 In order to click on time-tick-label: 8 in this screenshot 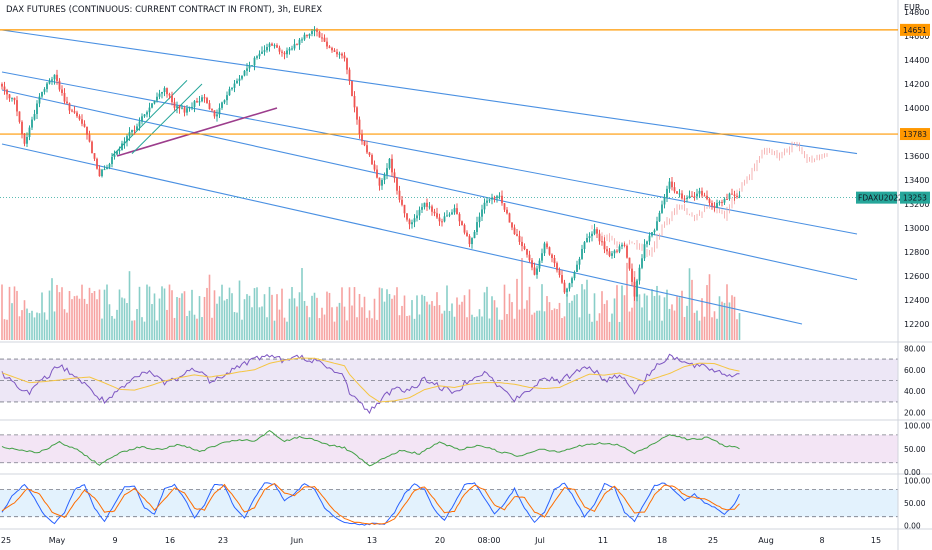, I will do `click(821, 540)`.